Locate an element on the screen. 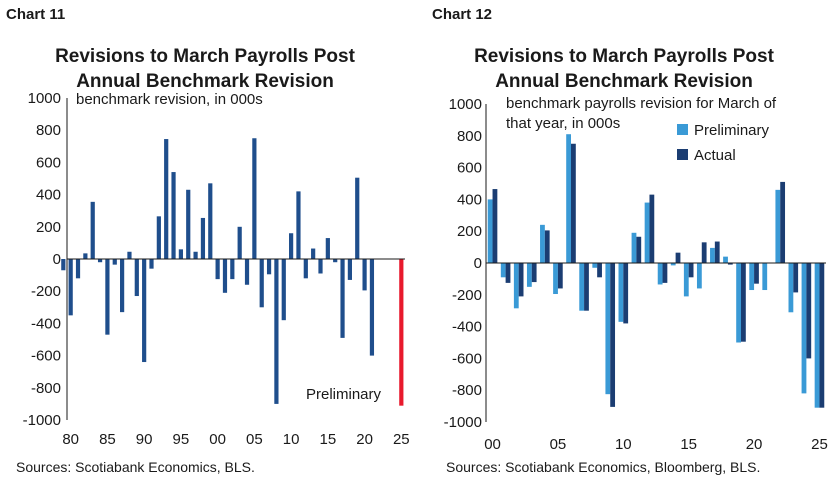  x-tick-label: 05 is located at coordinates (254, 439).